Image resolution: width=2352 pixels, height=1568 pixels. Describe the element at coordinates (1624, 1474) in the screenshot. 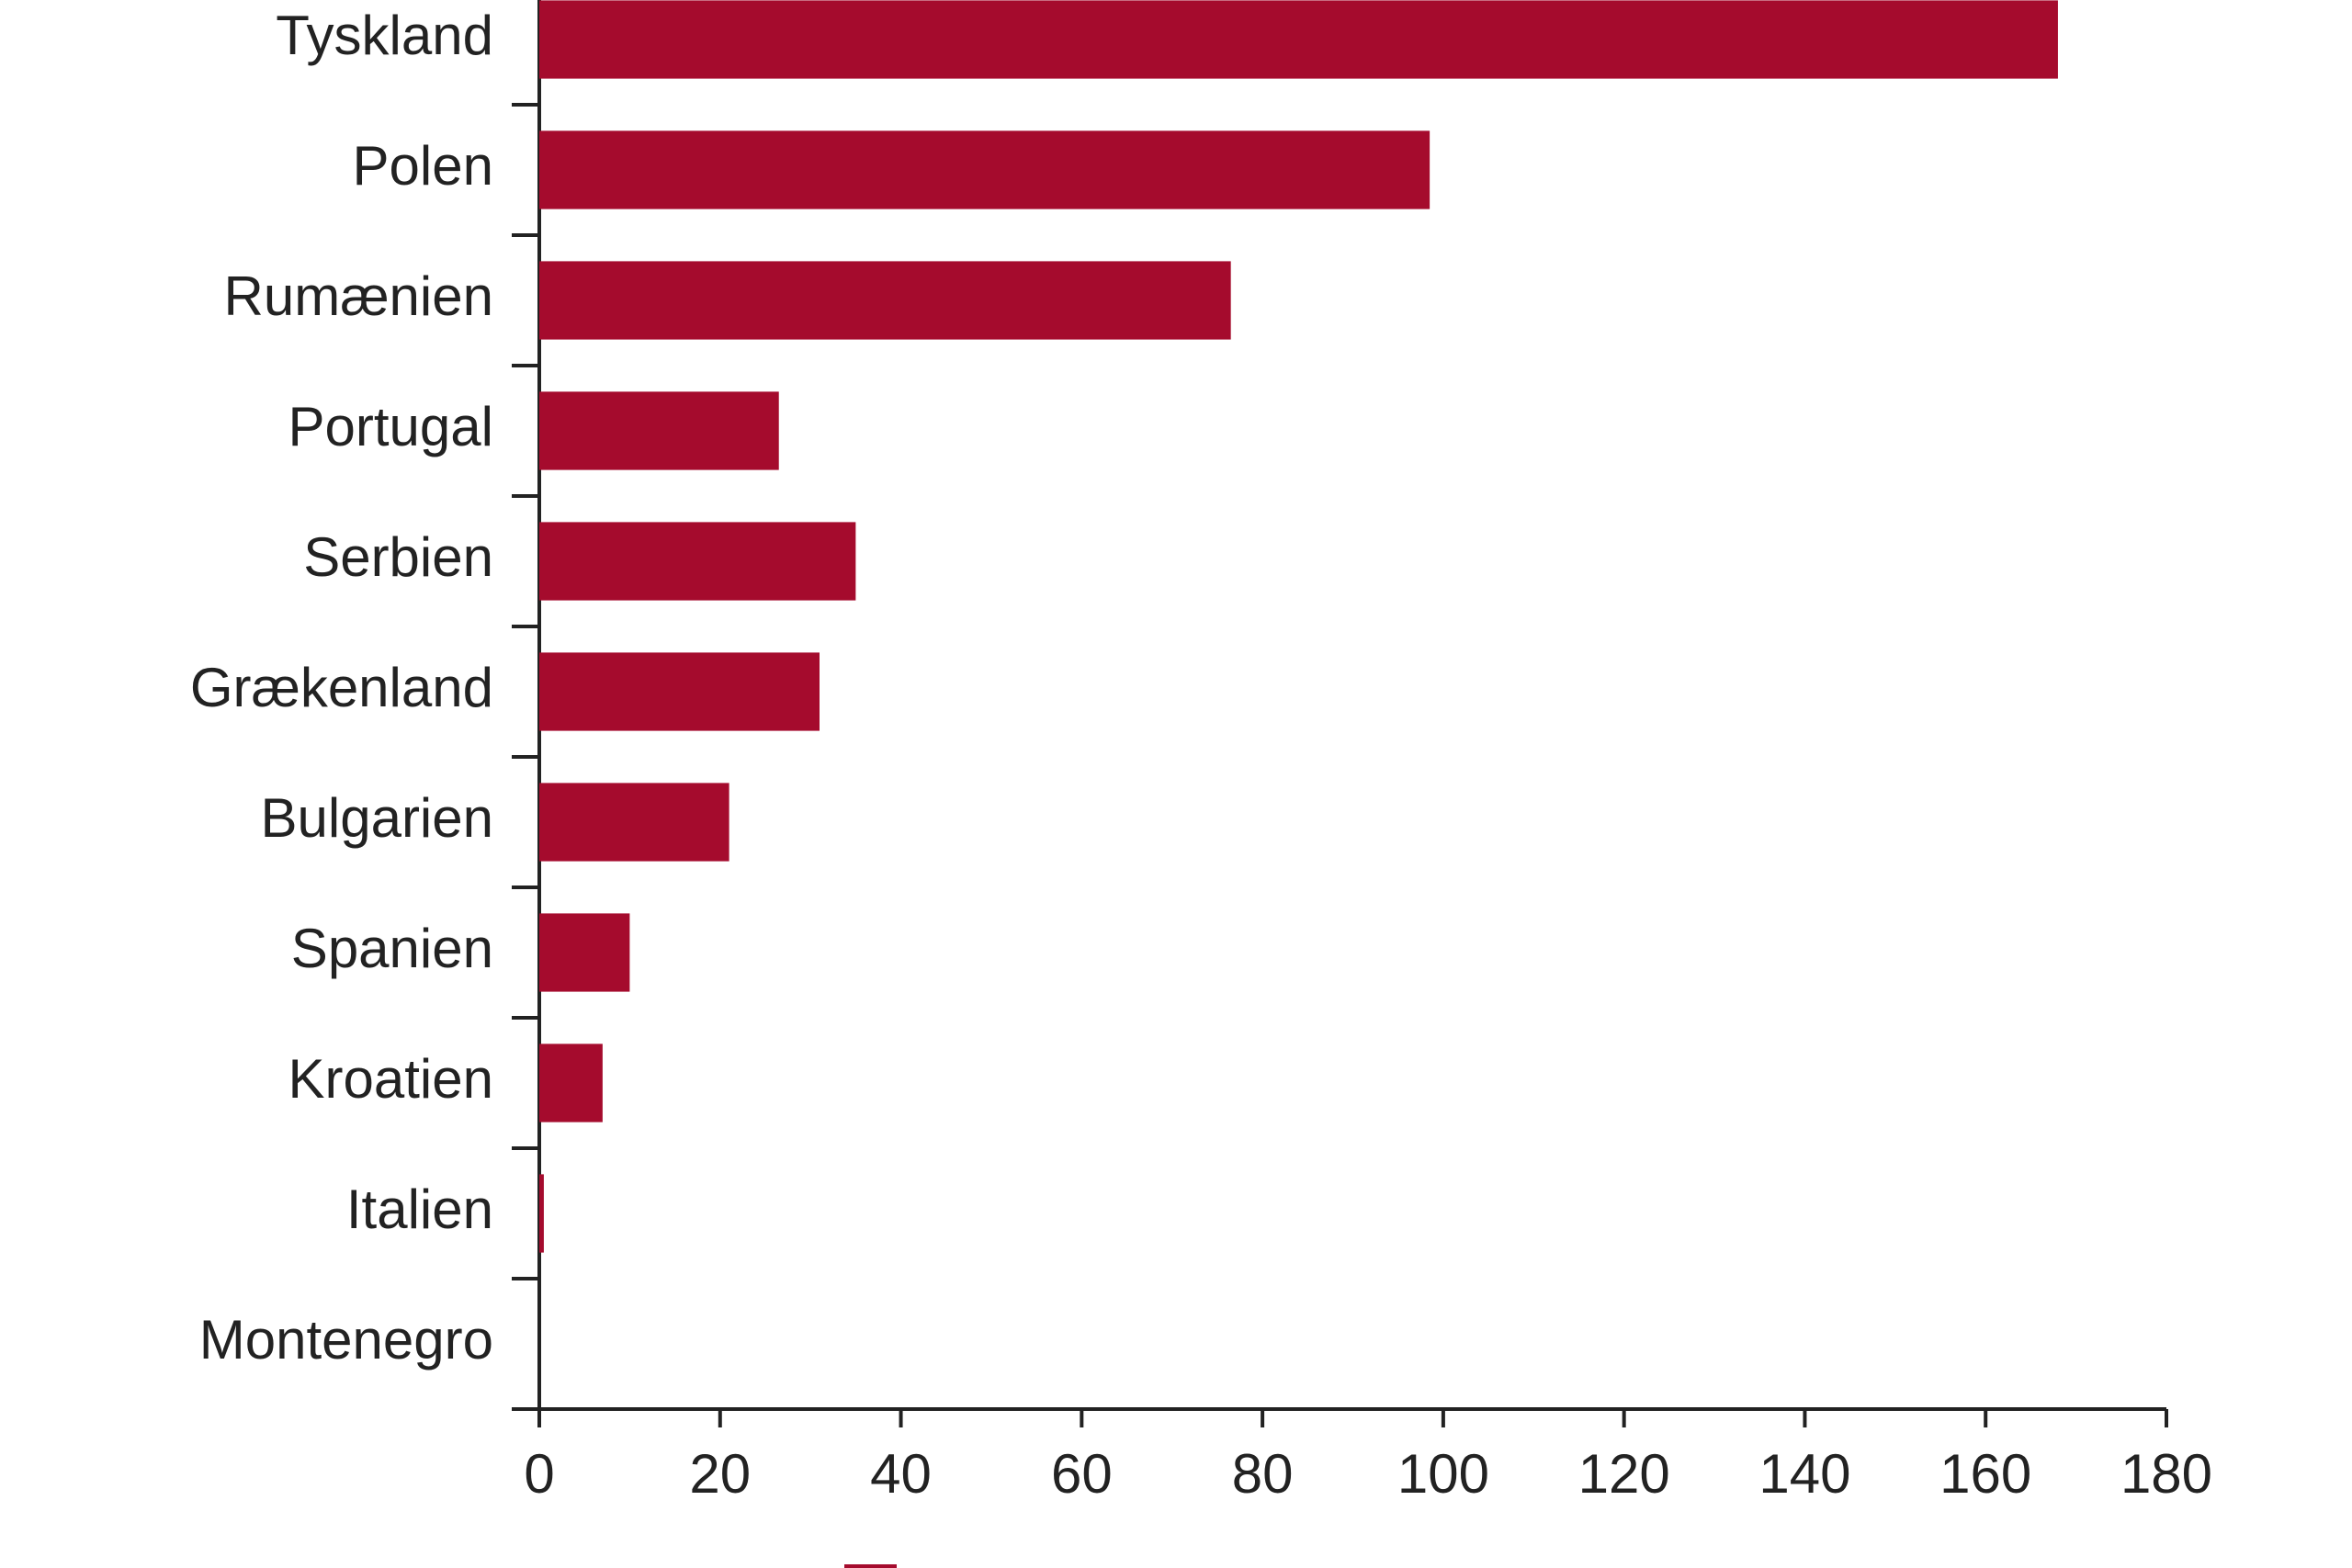

I see `x-tick-label: 120` at that location.